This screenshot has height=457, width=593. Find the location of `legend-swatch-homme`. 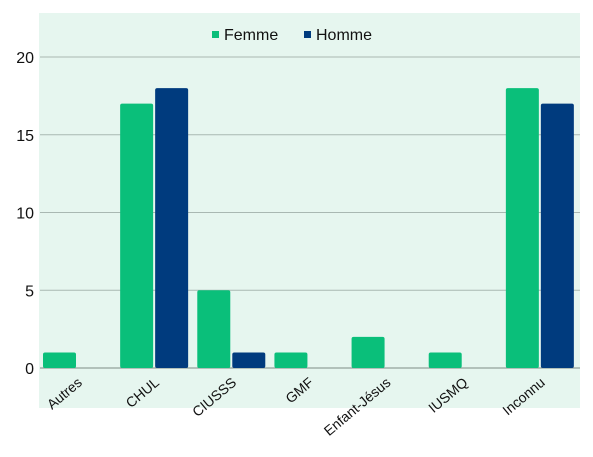

legend-swatch-homme is located at coordinates (307, 34).